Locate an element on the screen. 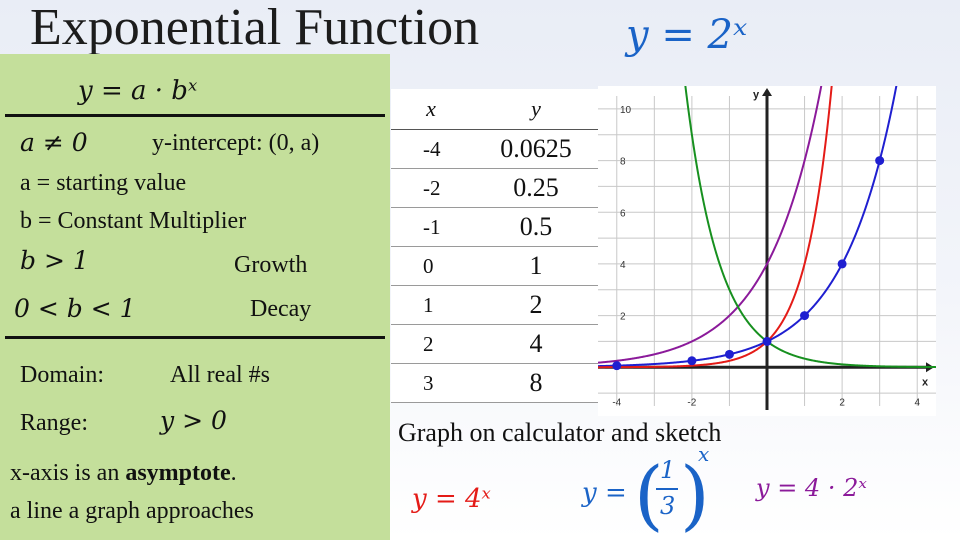 Image resolution: width=960 pixels, height=540 pixels. equation-four-x: y = 4ˣ is located at coordinates (451, 499).